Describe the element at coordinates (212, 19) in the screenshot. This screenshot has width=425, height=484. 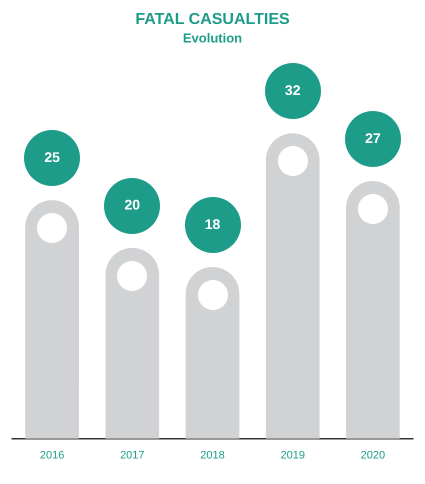
I see `chart-title: FATAL CASUALTIES` at that location.